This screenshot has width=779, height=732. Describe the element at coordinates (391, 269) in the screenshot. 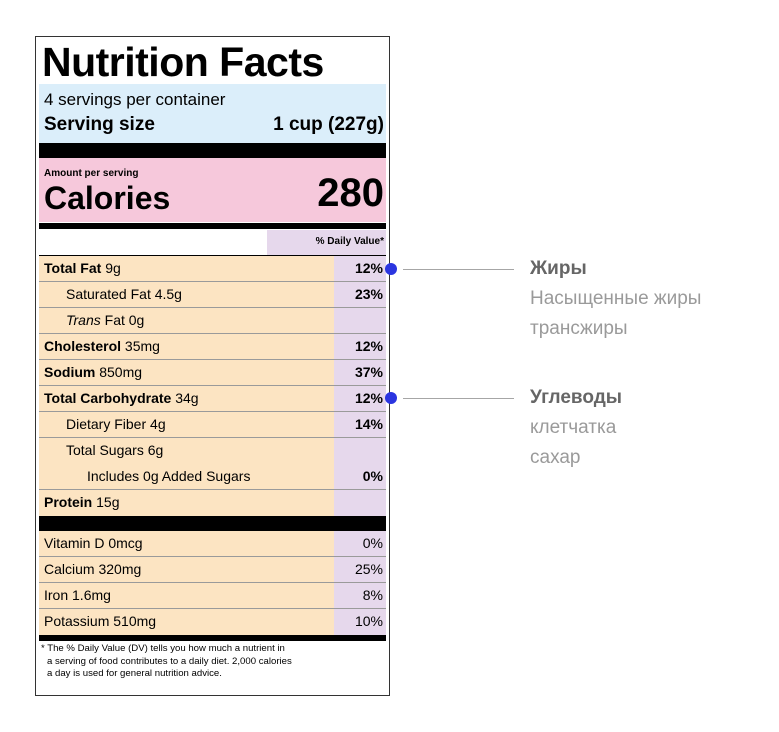

I see `fats-marker-dot` at that location.